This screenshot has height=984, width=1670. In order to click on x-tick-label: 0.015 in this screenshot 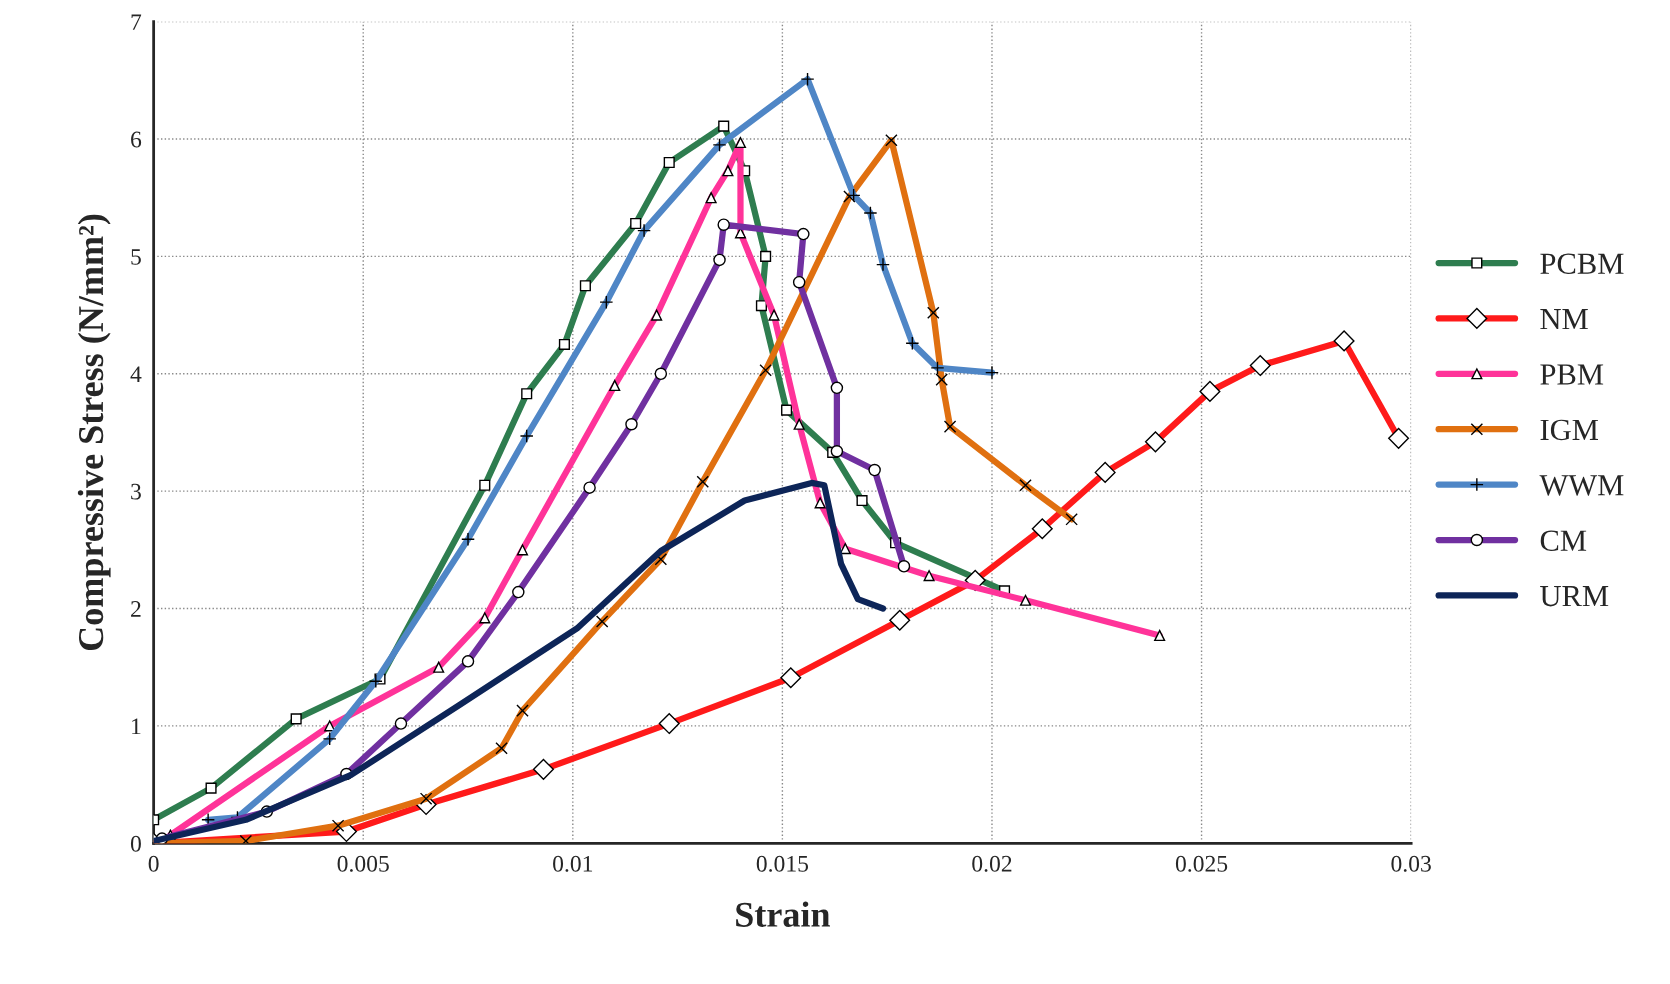, I will do `click(782, 863)`.